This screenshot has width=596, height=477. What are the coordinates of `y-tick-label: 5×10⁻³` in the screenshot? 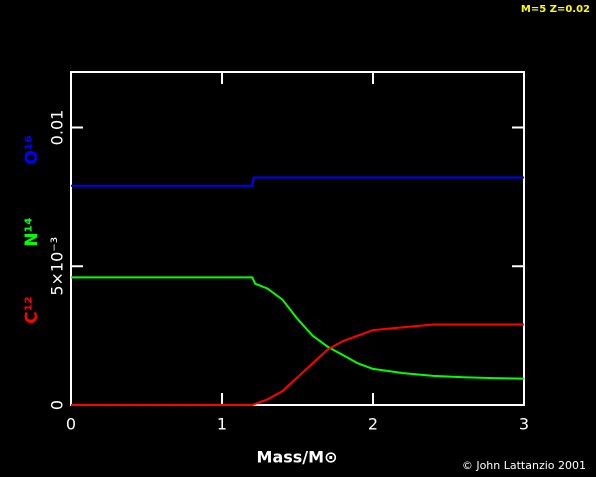 It's located at (57, 266).